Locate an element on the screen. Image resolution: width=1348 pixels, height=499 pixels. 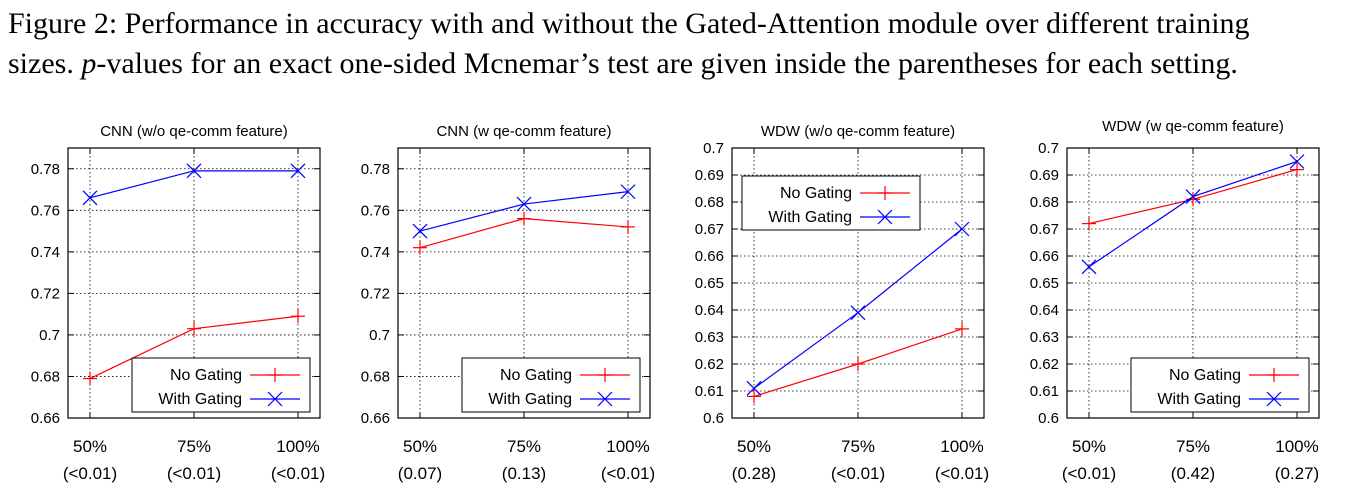
p-value-label: (0.42) is located at coordinates (1193, 473).